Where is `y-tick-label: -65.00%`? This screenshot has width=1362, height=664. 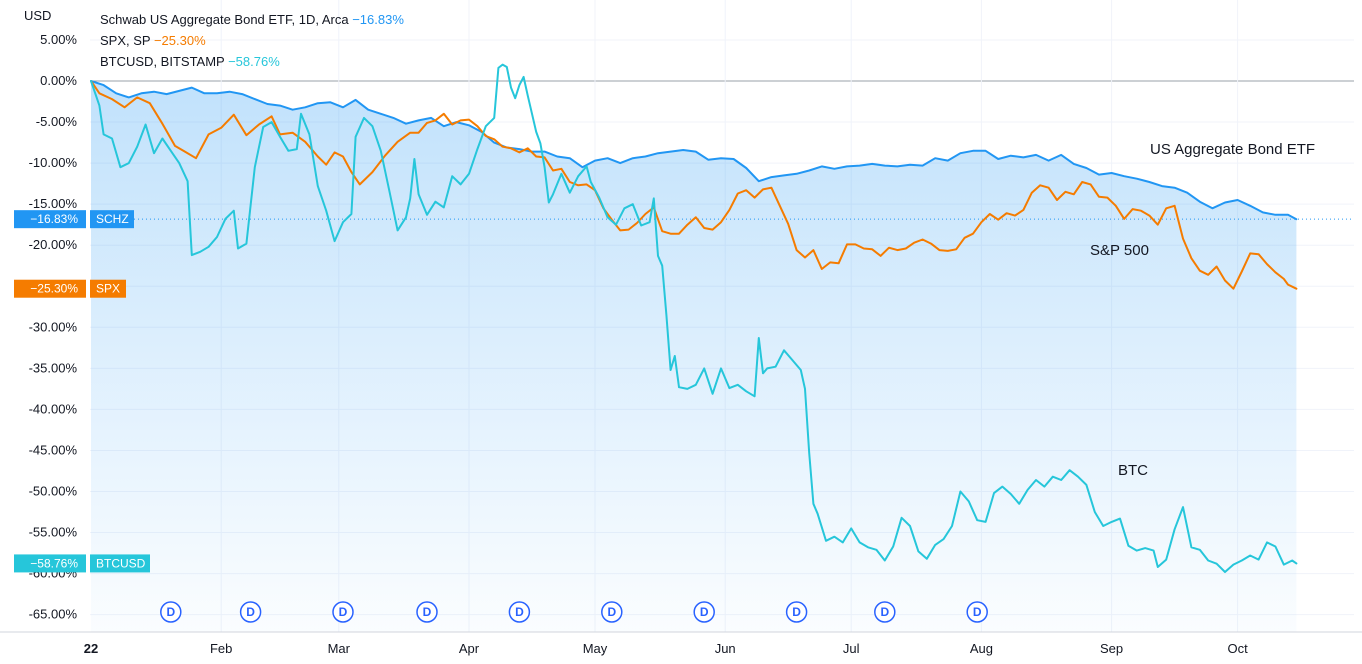
y-tick-label: -65.00% is located at coordinates (53, 614).